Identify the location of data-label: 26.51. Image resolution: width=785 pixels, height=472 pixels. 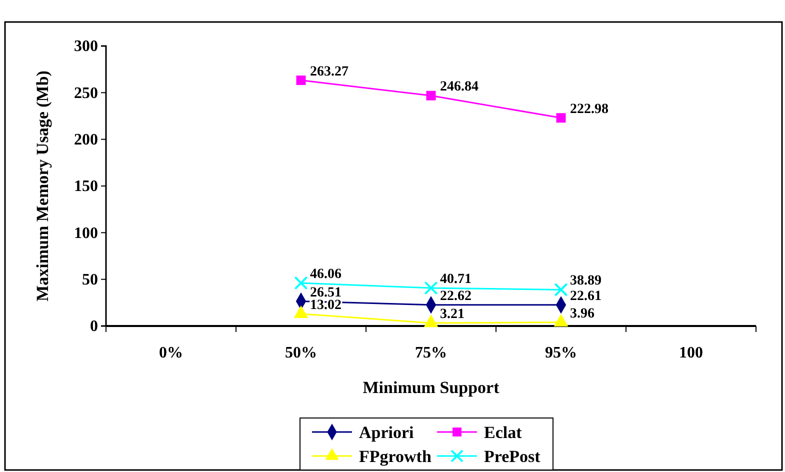
(326, 292).